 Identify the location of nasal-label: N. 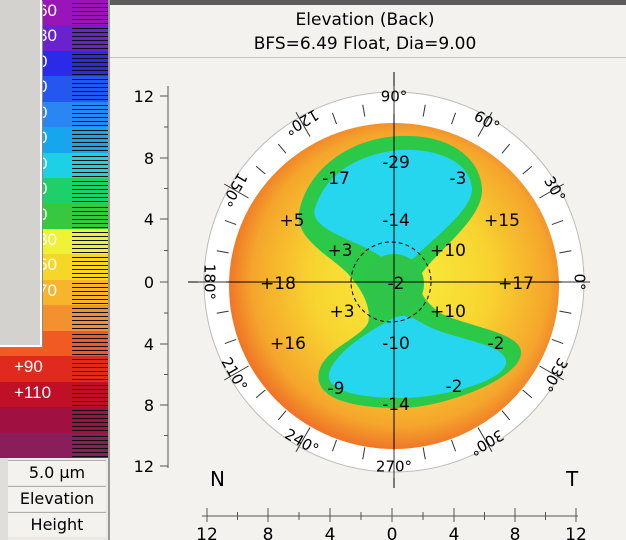
(217, 479).